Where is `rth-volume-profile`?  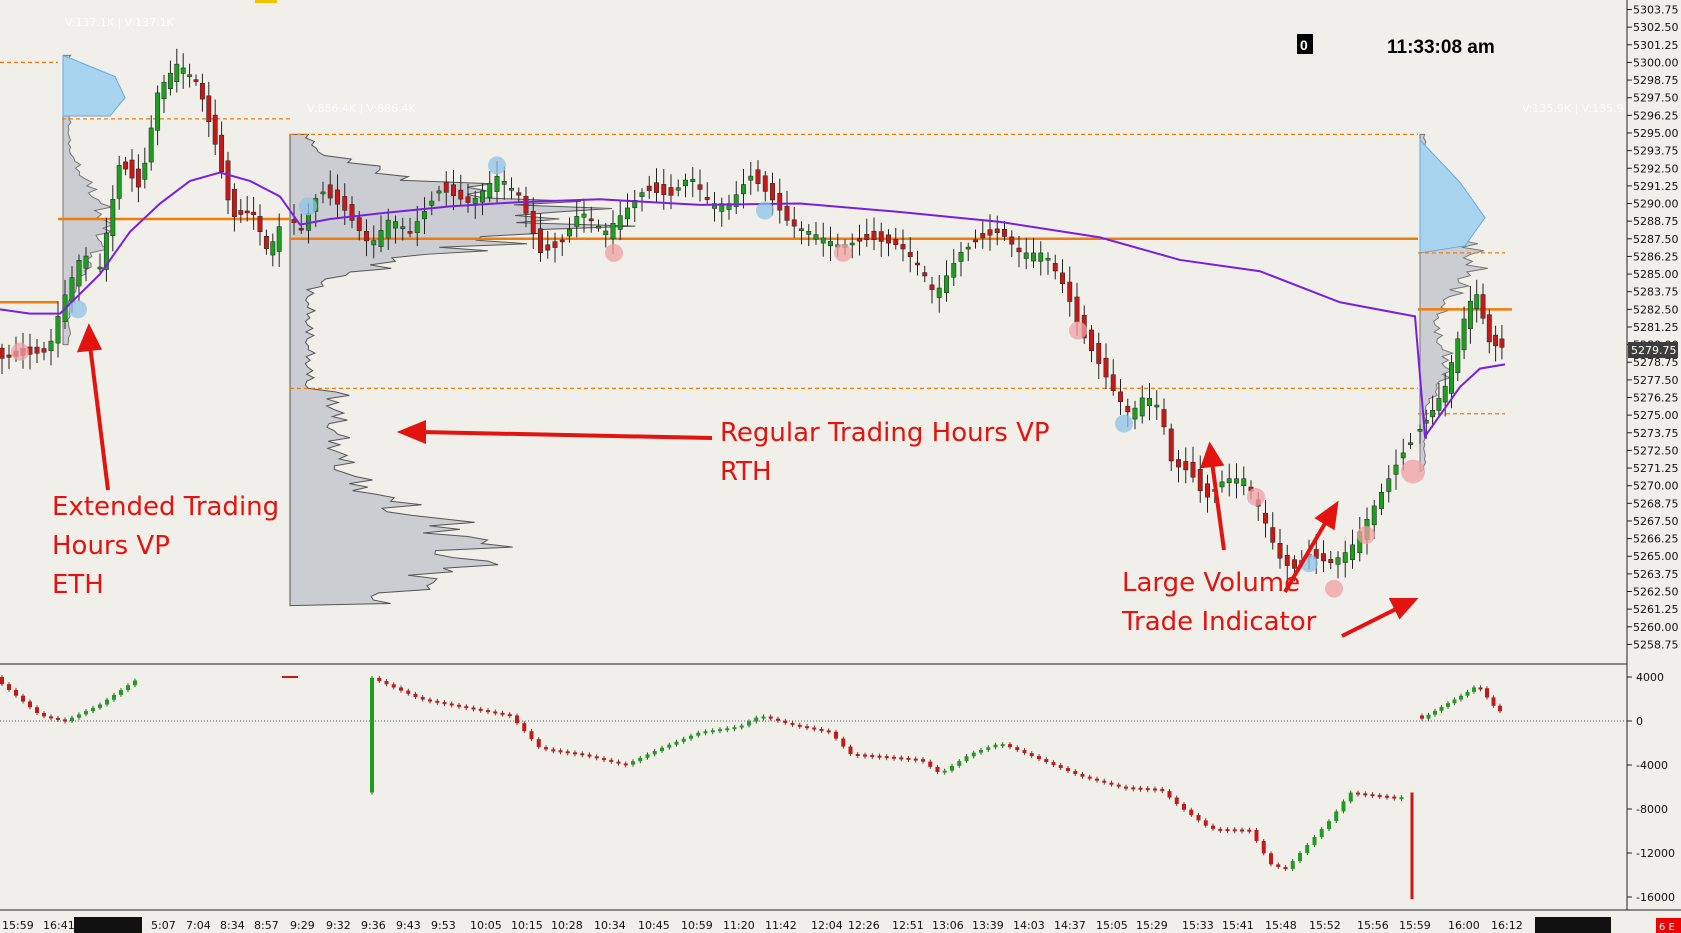 rth-volume-profile is located at coordinates (462, 370).